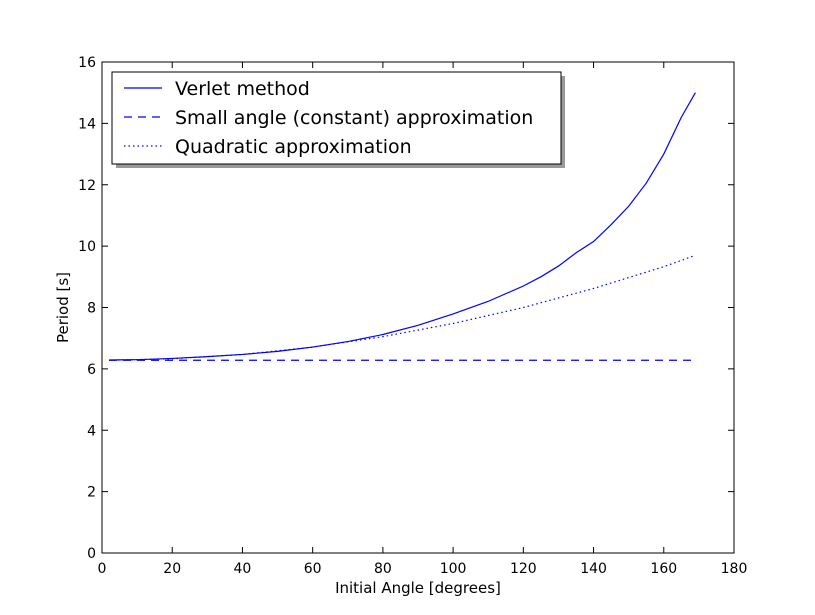 The height and width of the screenshot is (615, 815). Describe the element at coordinates (87, 186) in the screenshot. I see `y-tick-label: 12` at that location.